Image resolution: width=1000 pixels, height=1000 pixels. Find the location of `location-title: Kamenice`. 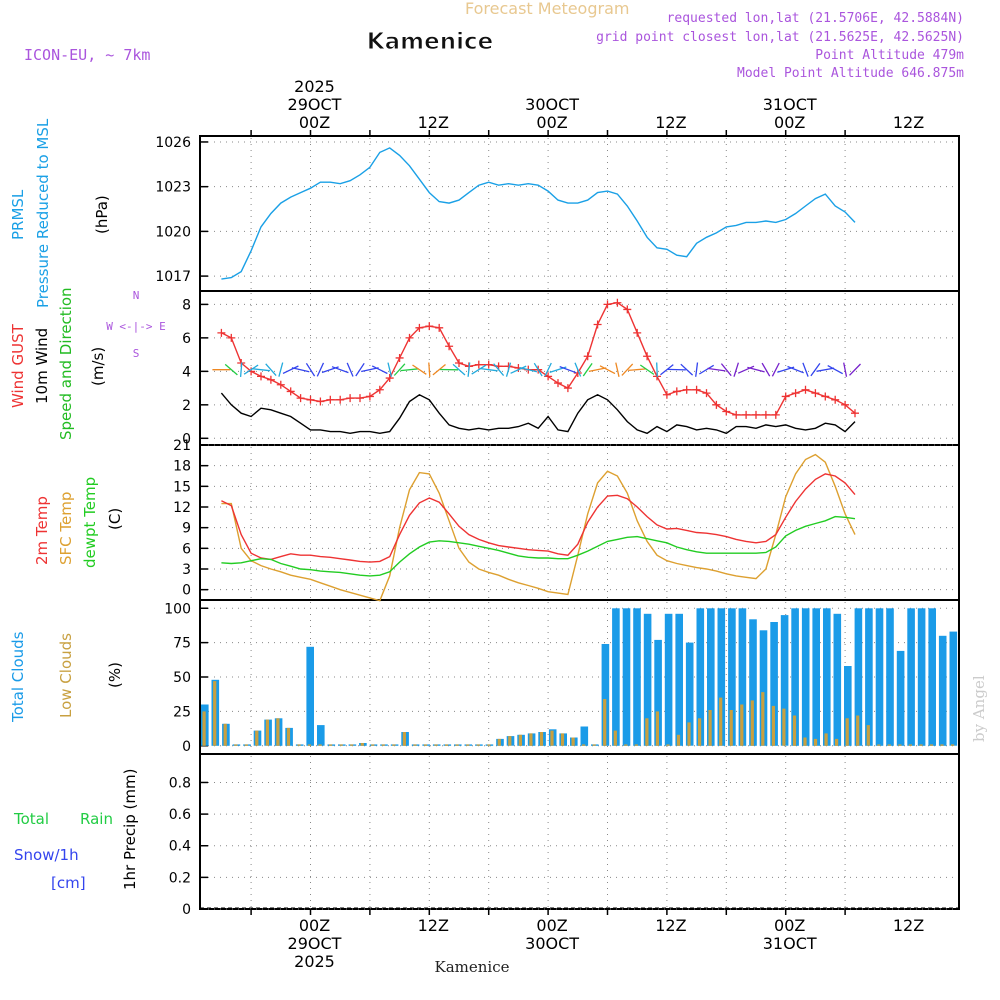

location-title: Kamenice is located at coordinates (430, 42).